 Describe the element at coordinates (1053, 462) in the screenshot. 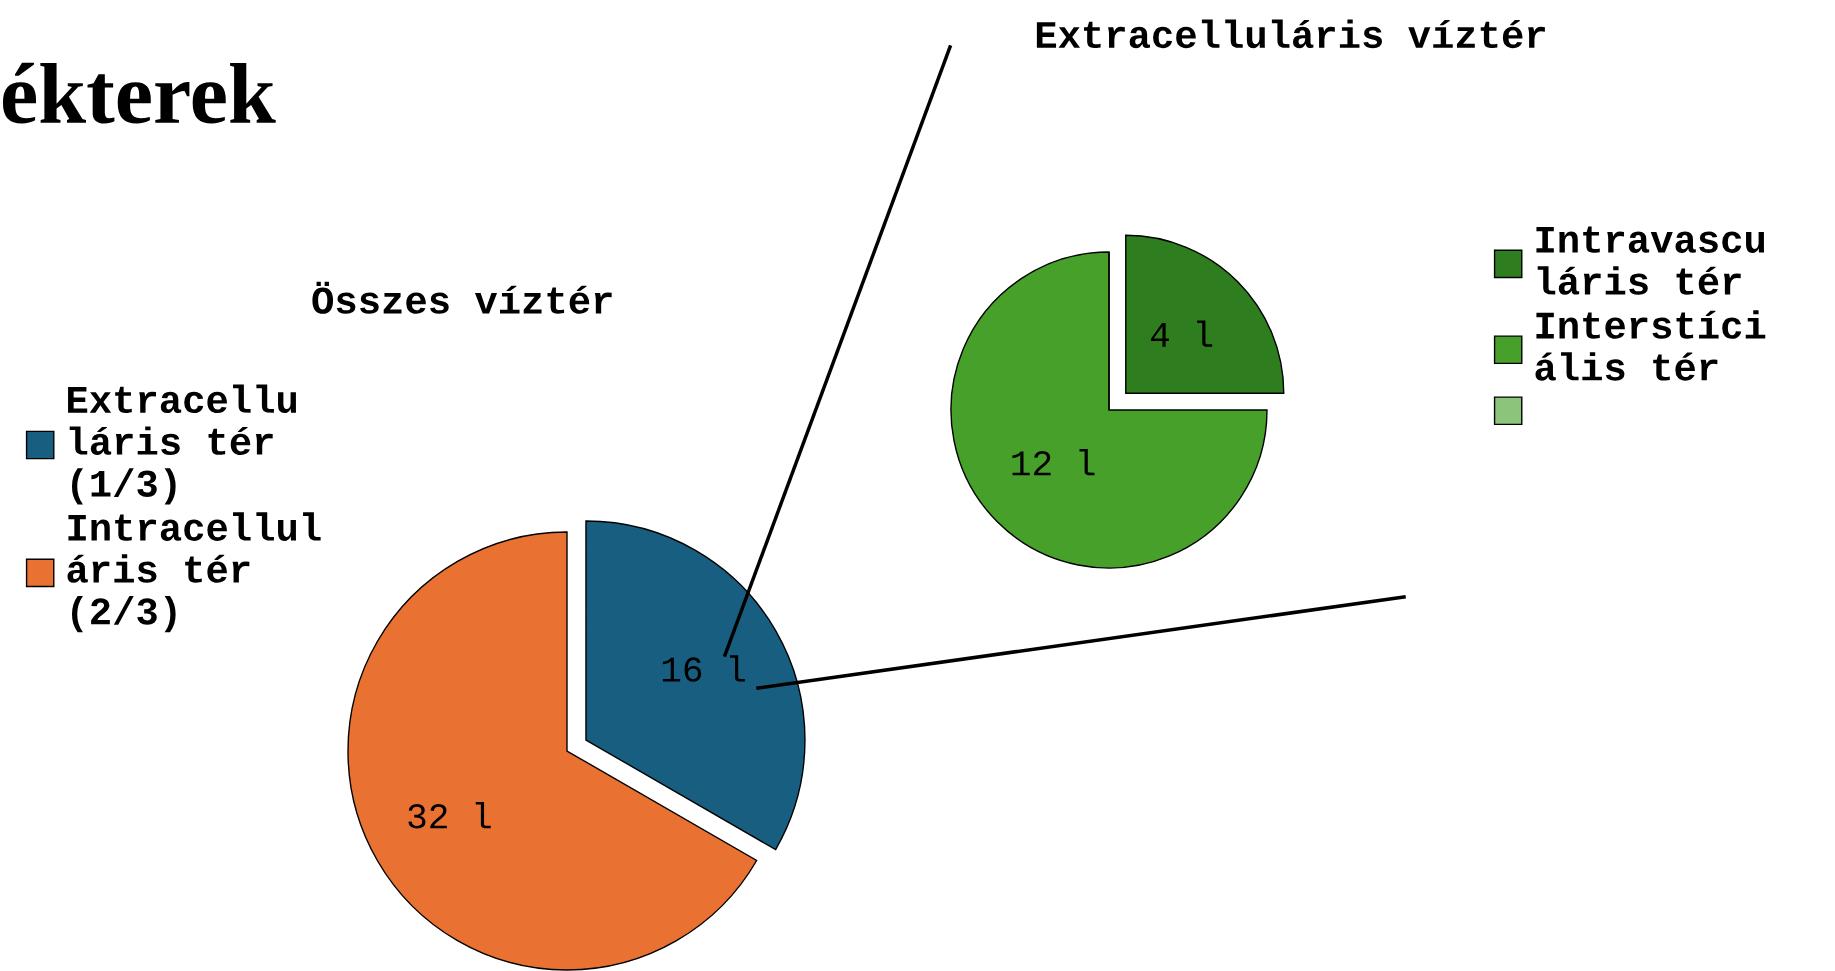

I see `data-label: 12 l` at that location.